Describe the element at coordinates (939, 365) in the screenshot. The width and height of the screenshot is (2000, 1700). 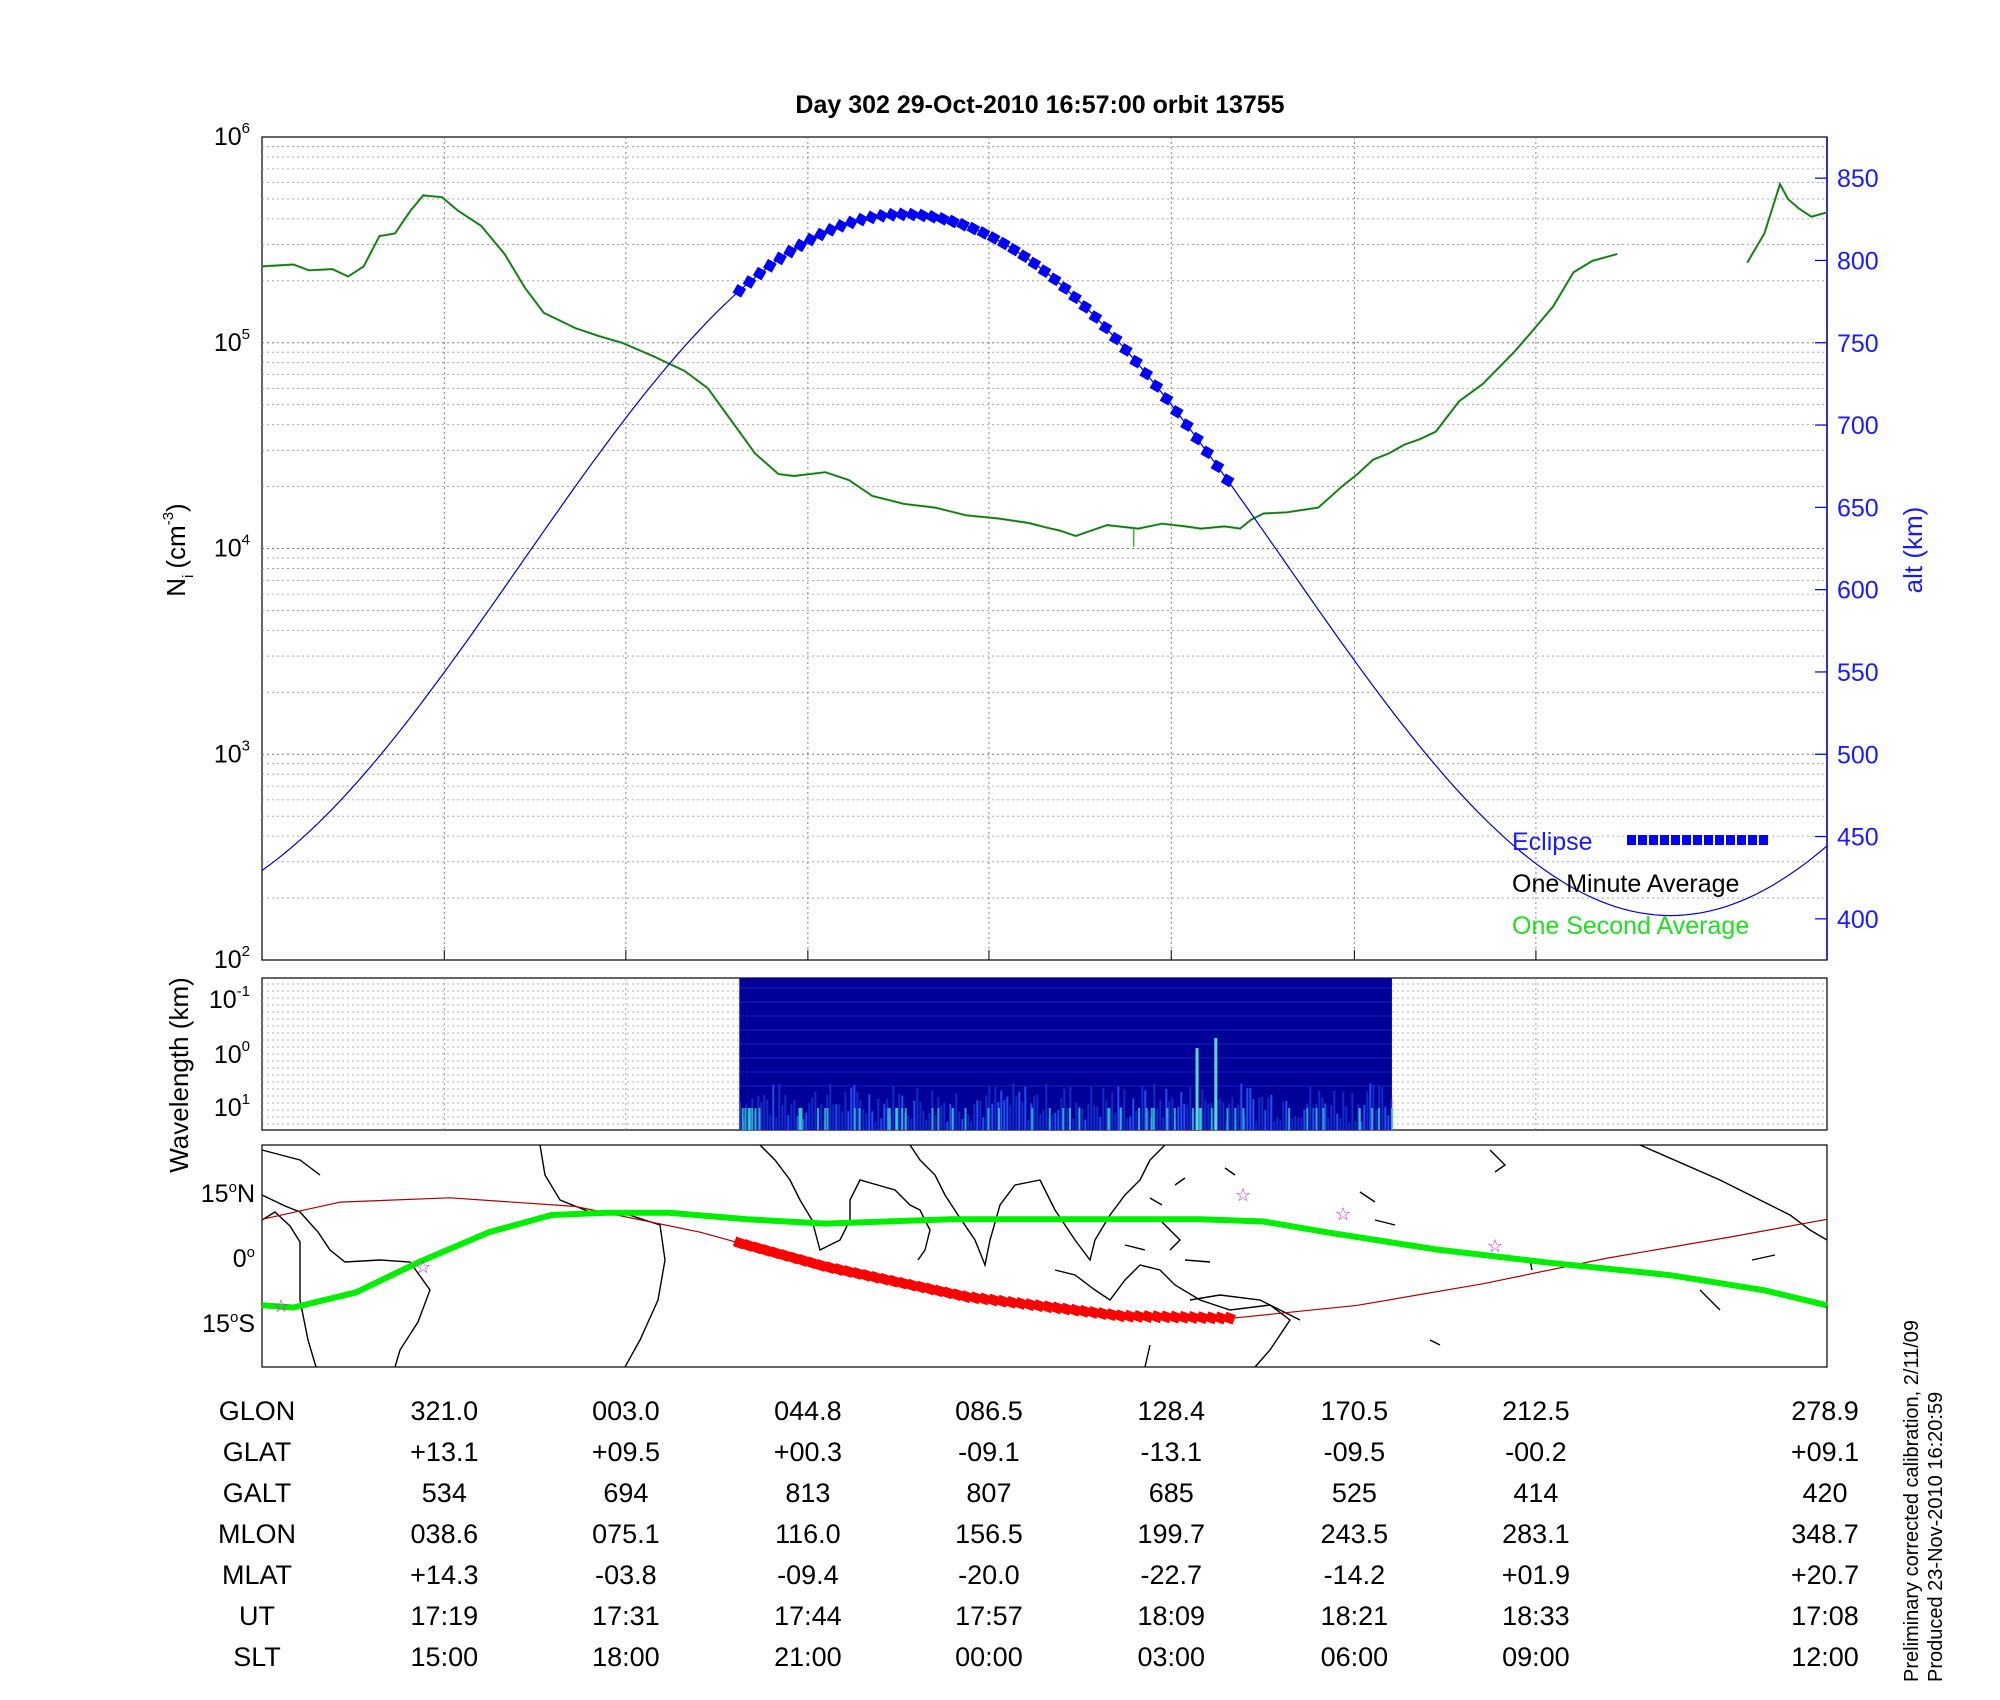
I see `one-minute-average-line` at that location.